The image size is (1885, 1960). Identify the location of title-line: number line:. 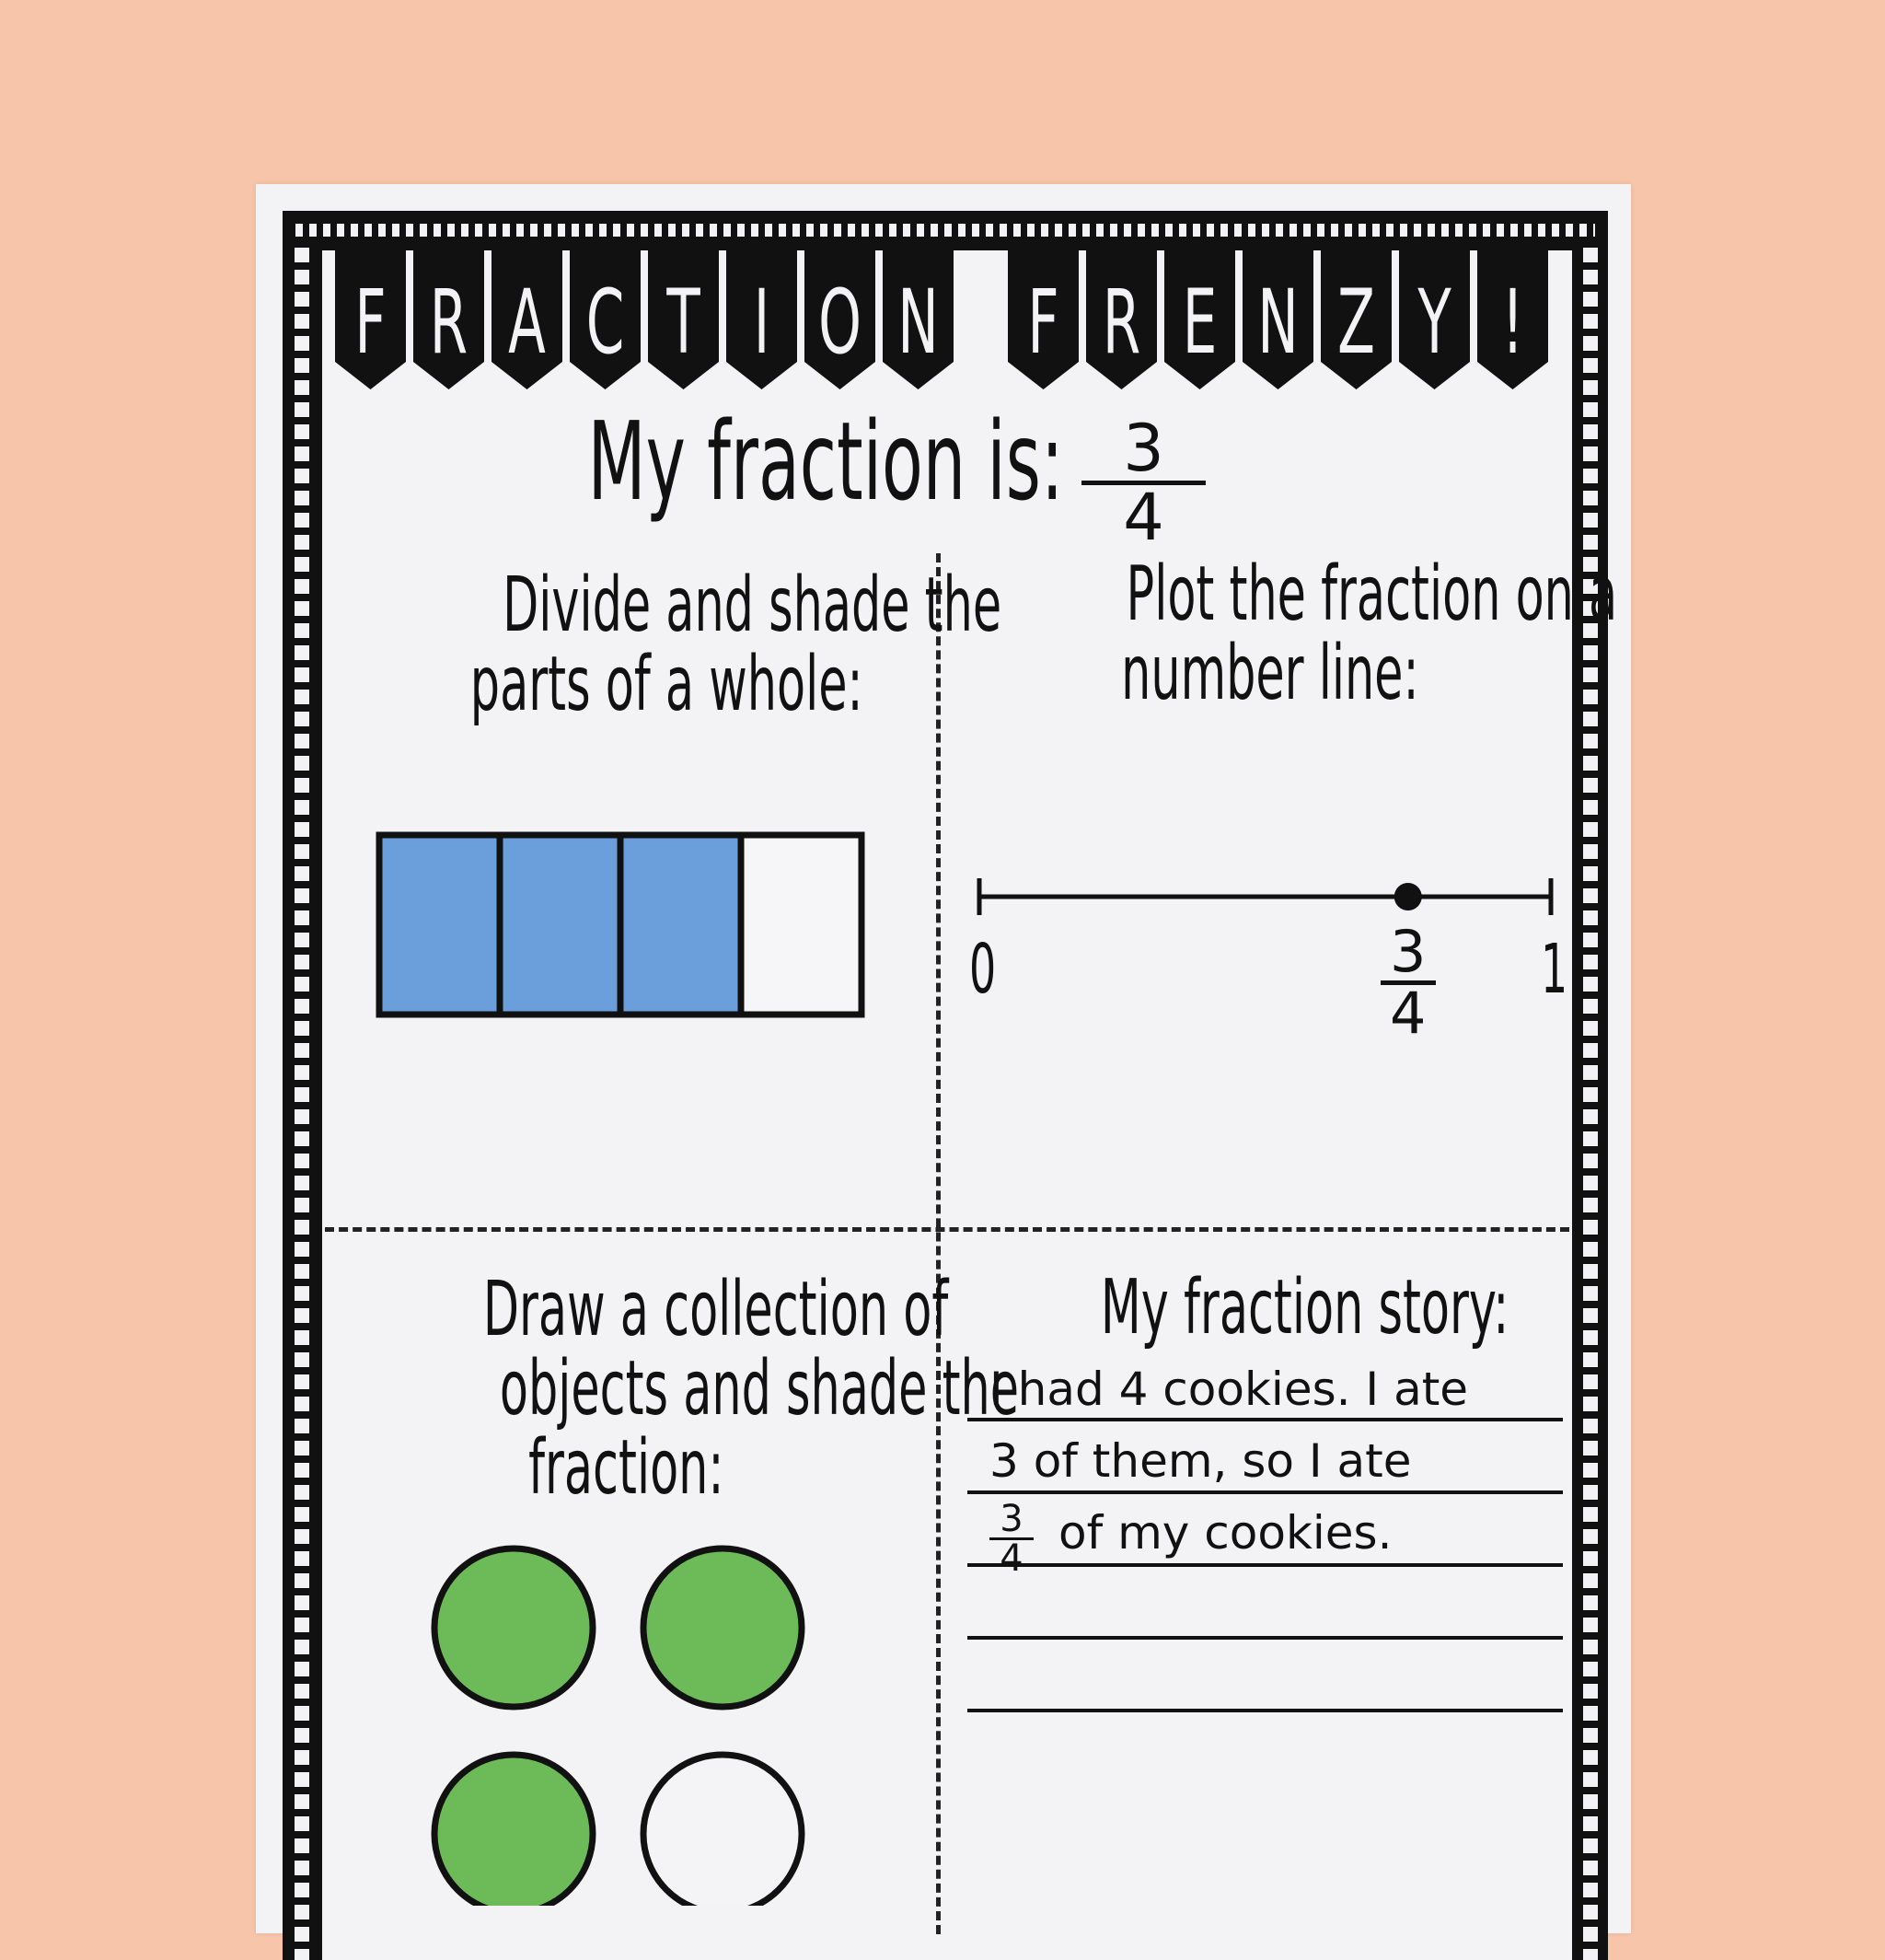
(1270, 674).